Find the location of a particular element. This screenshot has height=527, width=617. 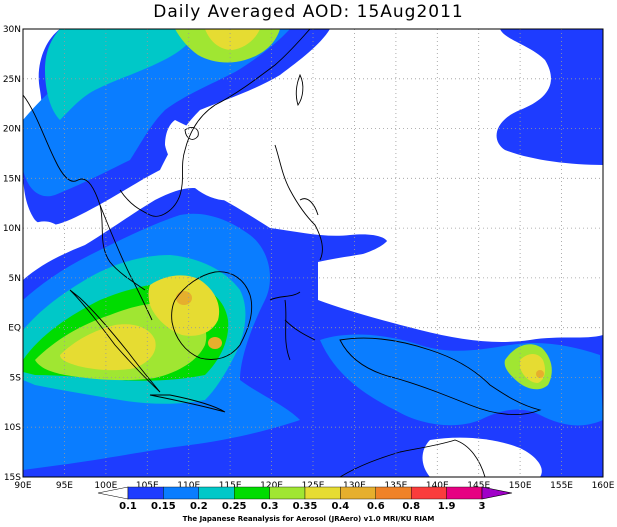

colorbar: 0.1 0.15 0.2 0.25 0.3 0.35 0.4 0.6 0.8 1.9 3 is located at coordinates (305, 499).